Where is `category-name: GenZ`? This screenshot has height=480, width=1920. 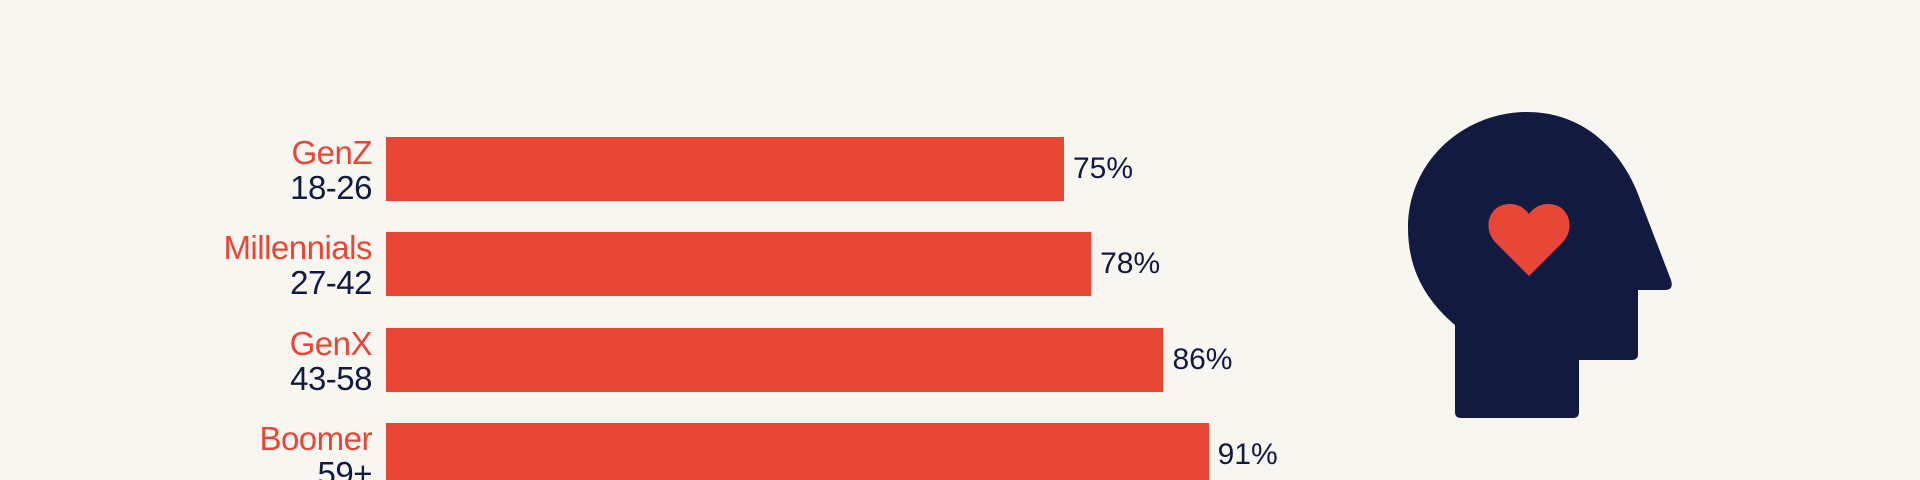 category-name: GenZ is located at coordinates (331, 152).